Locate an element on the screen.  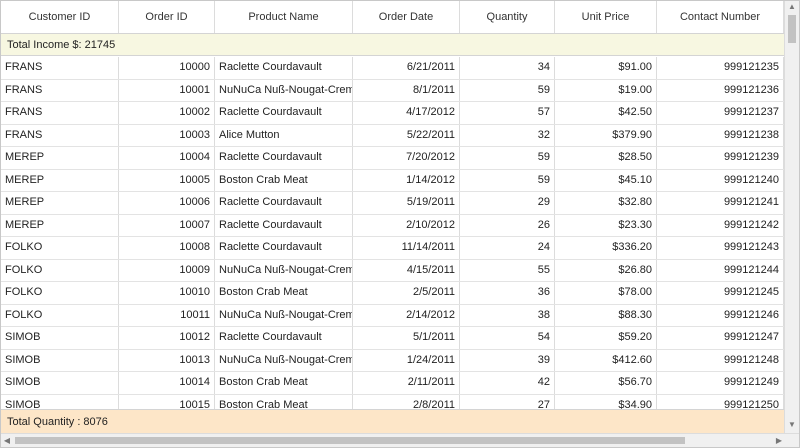
cell-price: $34.90 is located at coordinates (606, 401).